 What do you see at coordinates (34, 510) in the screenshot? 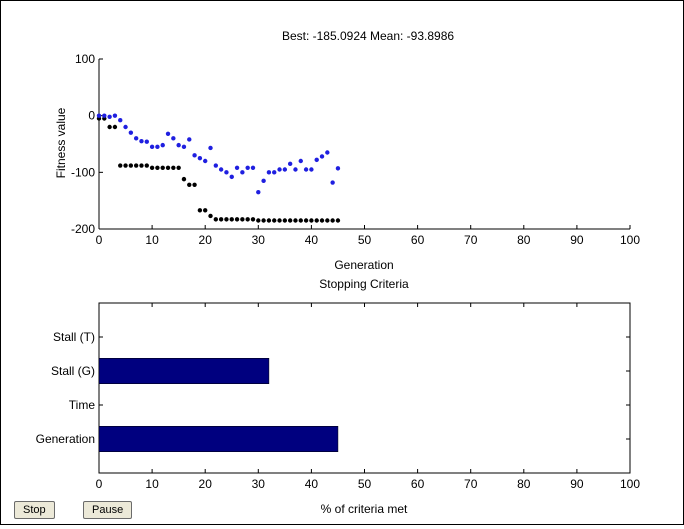
I see `stop-button: Stop` at bounding box center [34, 510].